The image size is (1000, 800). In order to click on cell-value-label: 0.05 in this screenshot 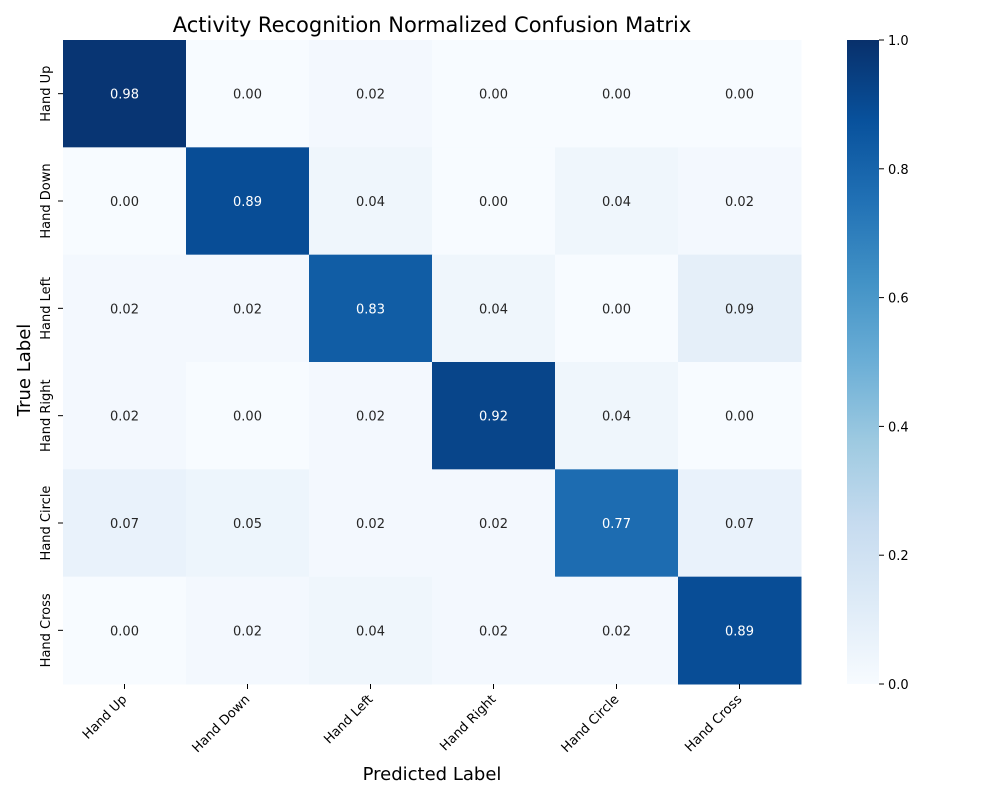, I will do `click(247, 524)`.